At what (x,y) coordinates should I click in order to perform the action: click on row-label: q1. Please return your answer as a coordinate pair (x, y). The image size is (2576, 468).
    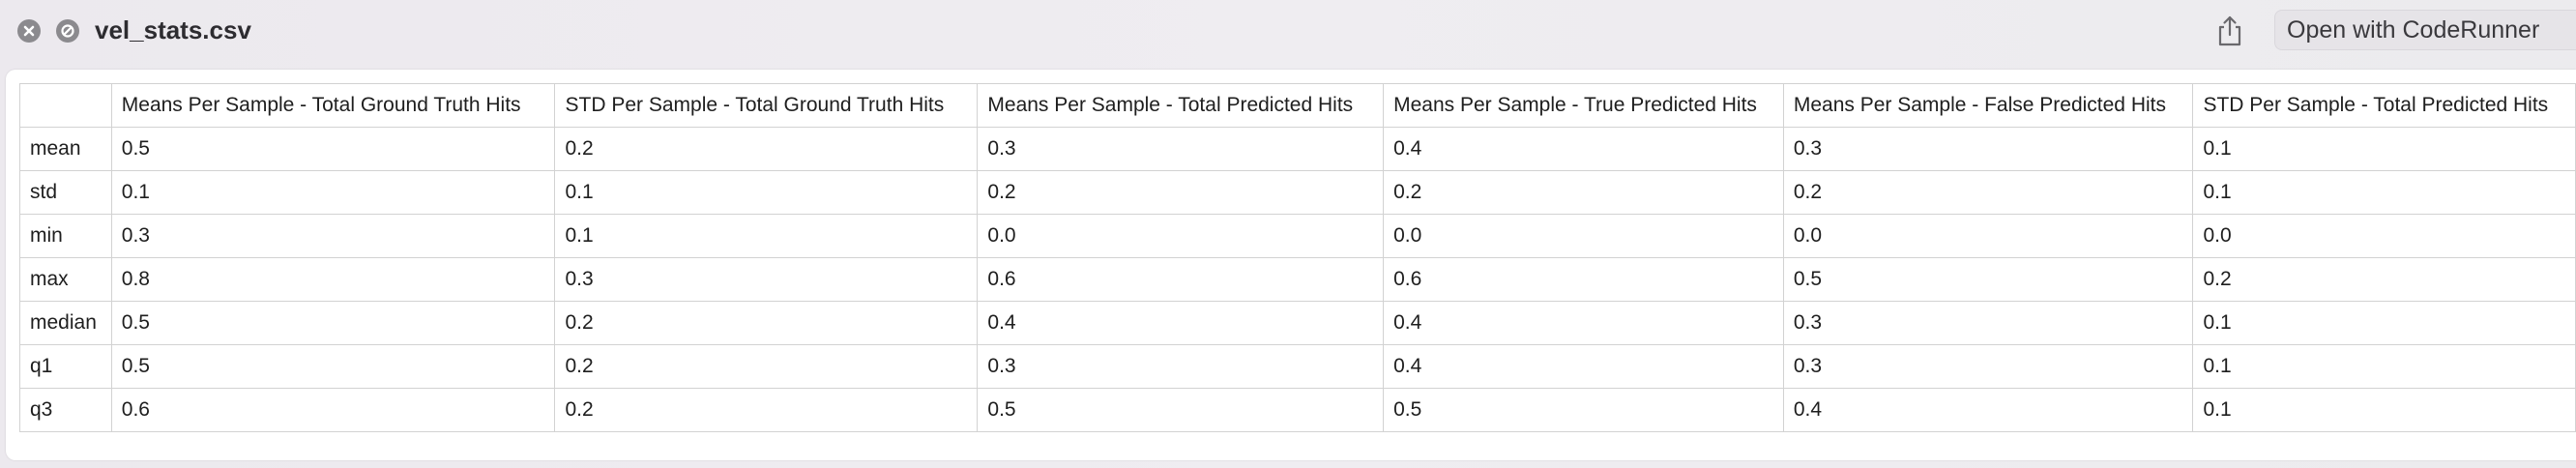
    Looking at the image, I should click on (65, 366).